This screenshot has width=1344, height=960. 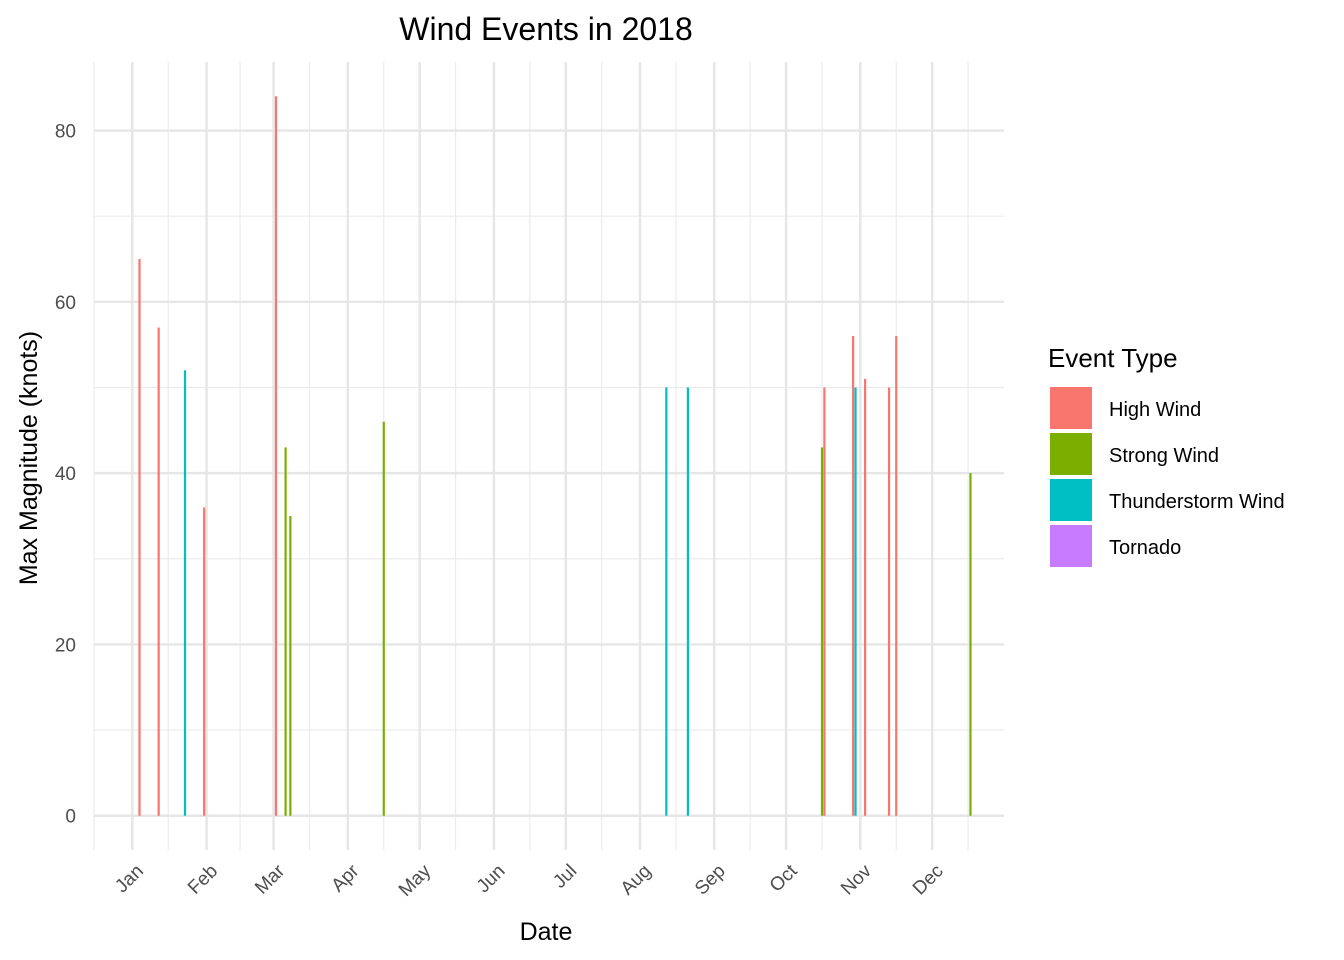 I want to click on y-tick-label: 20, so click(x=65, y=645).